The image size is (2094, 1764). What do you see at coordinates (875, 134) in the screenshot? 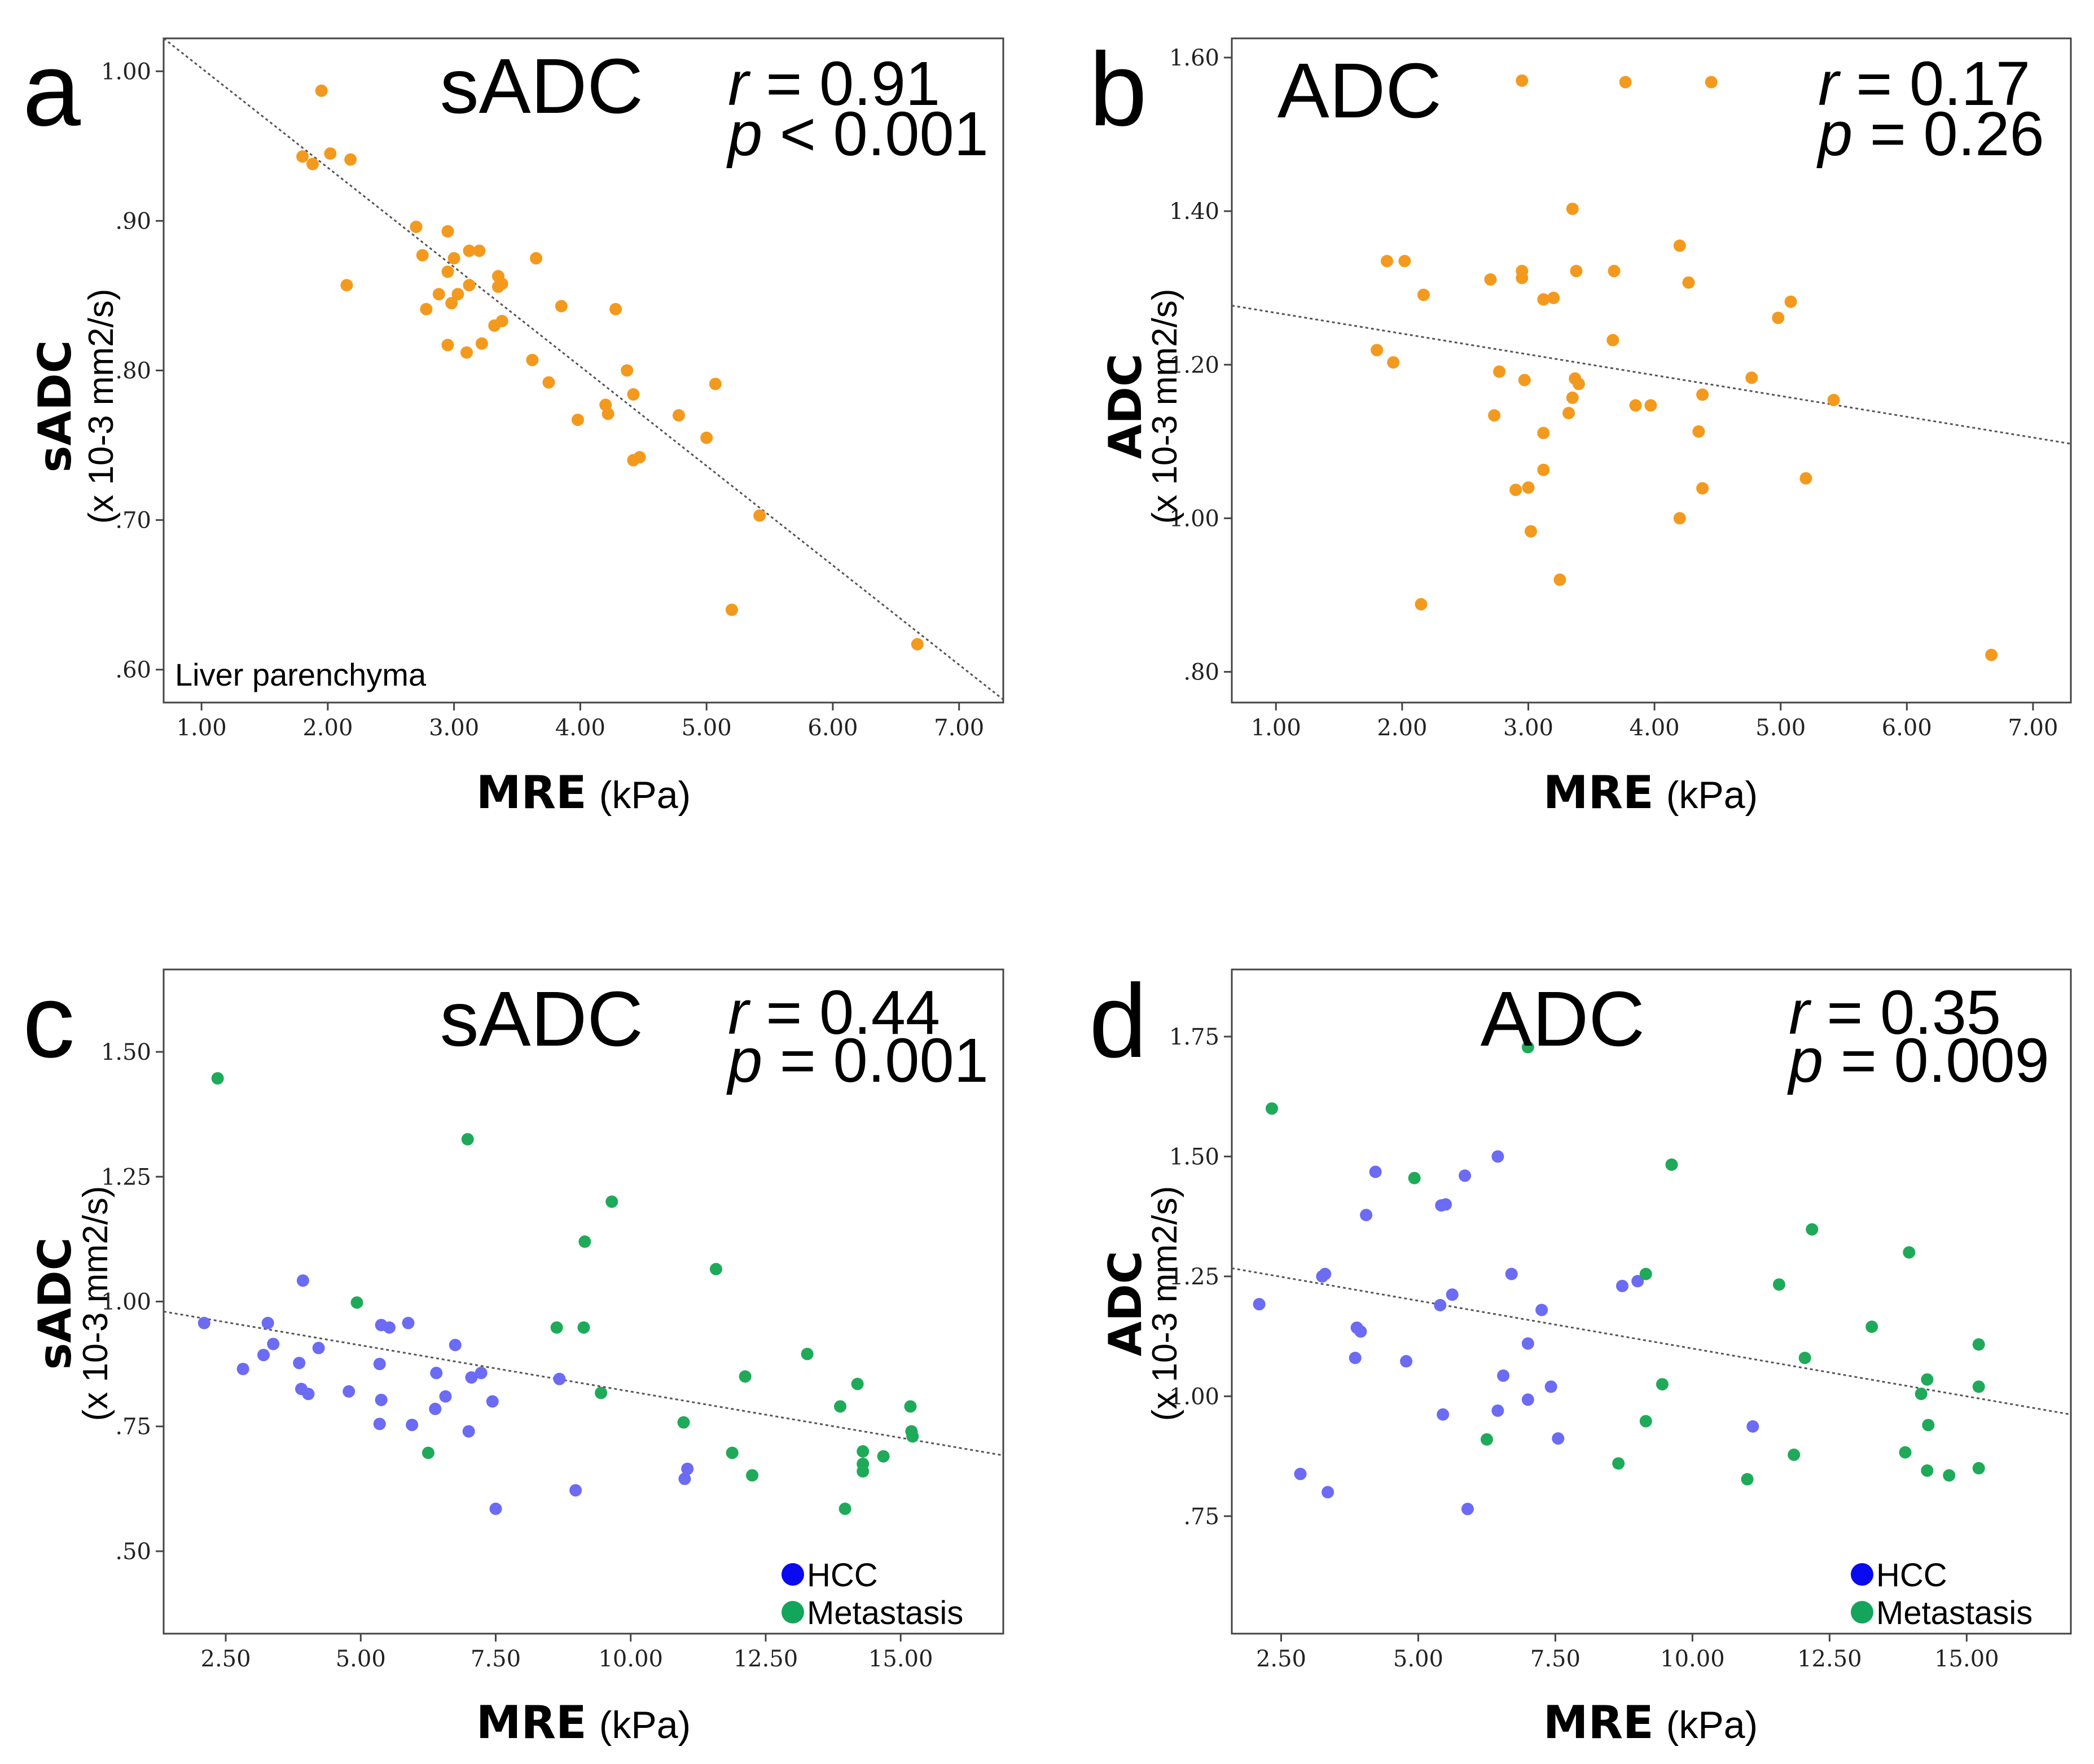
I see `stat-p-value: < 0.001` at bounding box center [875, 134].